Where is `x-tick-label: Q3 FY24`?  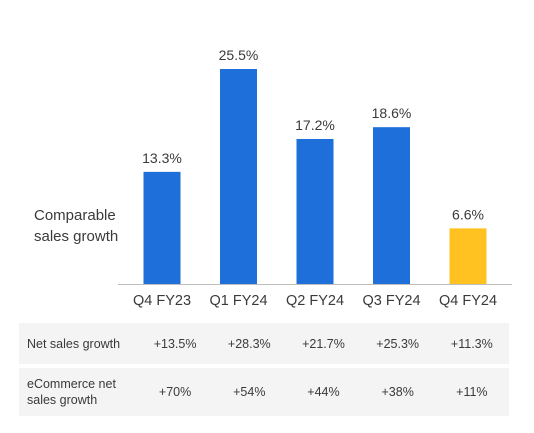
x-tick-label: Q3 FY24 is located at coordinates (391, 301).